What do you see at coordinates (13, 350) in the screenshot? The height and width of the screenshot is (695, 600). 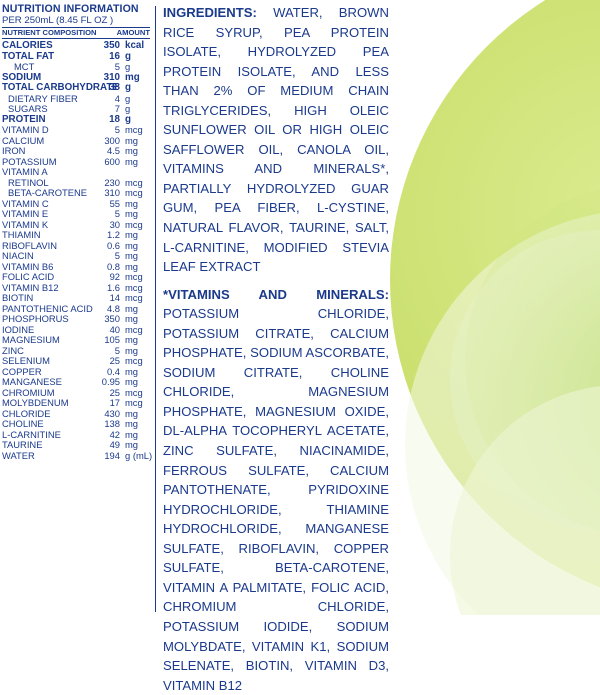 I see `nutrient-name: ZINC` at bounding box center [13, 350].